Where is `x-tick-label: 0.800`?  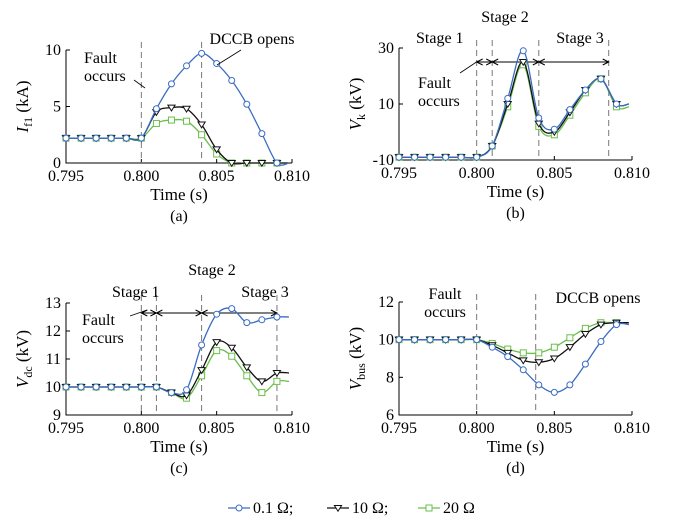 x-tick-label: 0.800 is located at coordinates (141, 176).